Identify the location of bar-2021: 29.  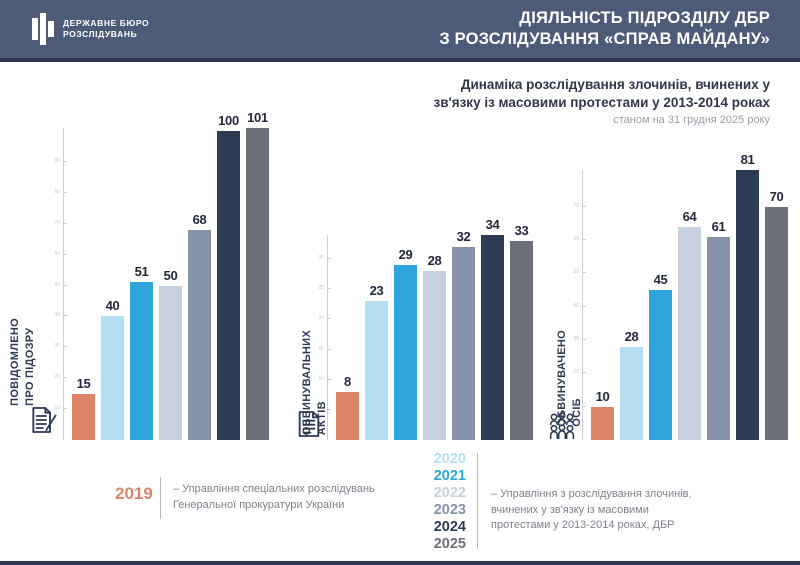
(405, 343).